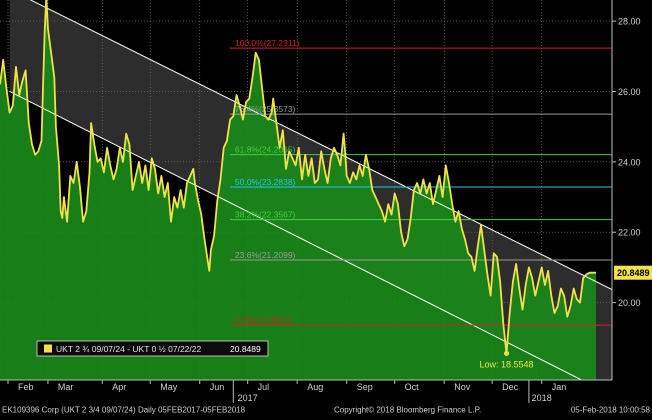 This screenshot has height=420, width=652. Describe the element at coordinates (507, 364) in the screenshot. I see `low-annotation-label: Low: 18.5548` at that location.